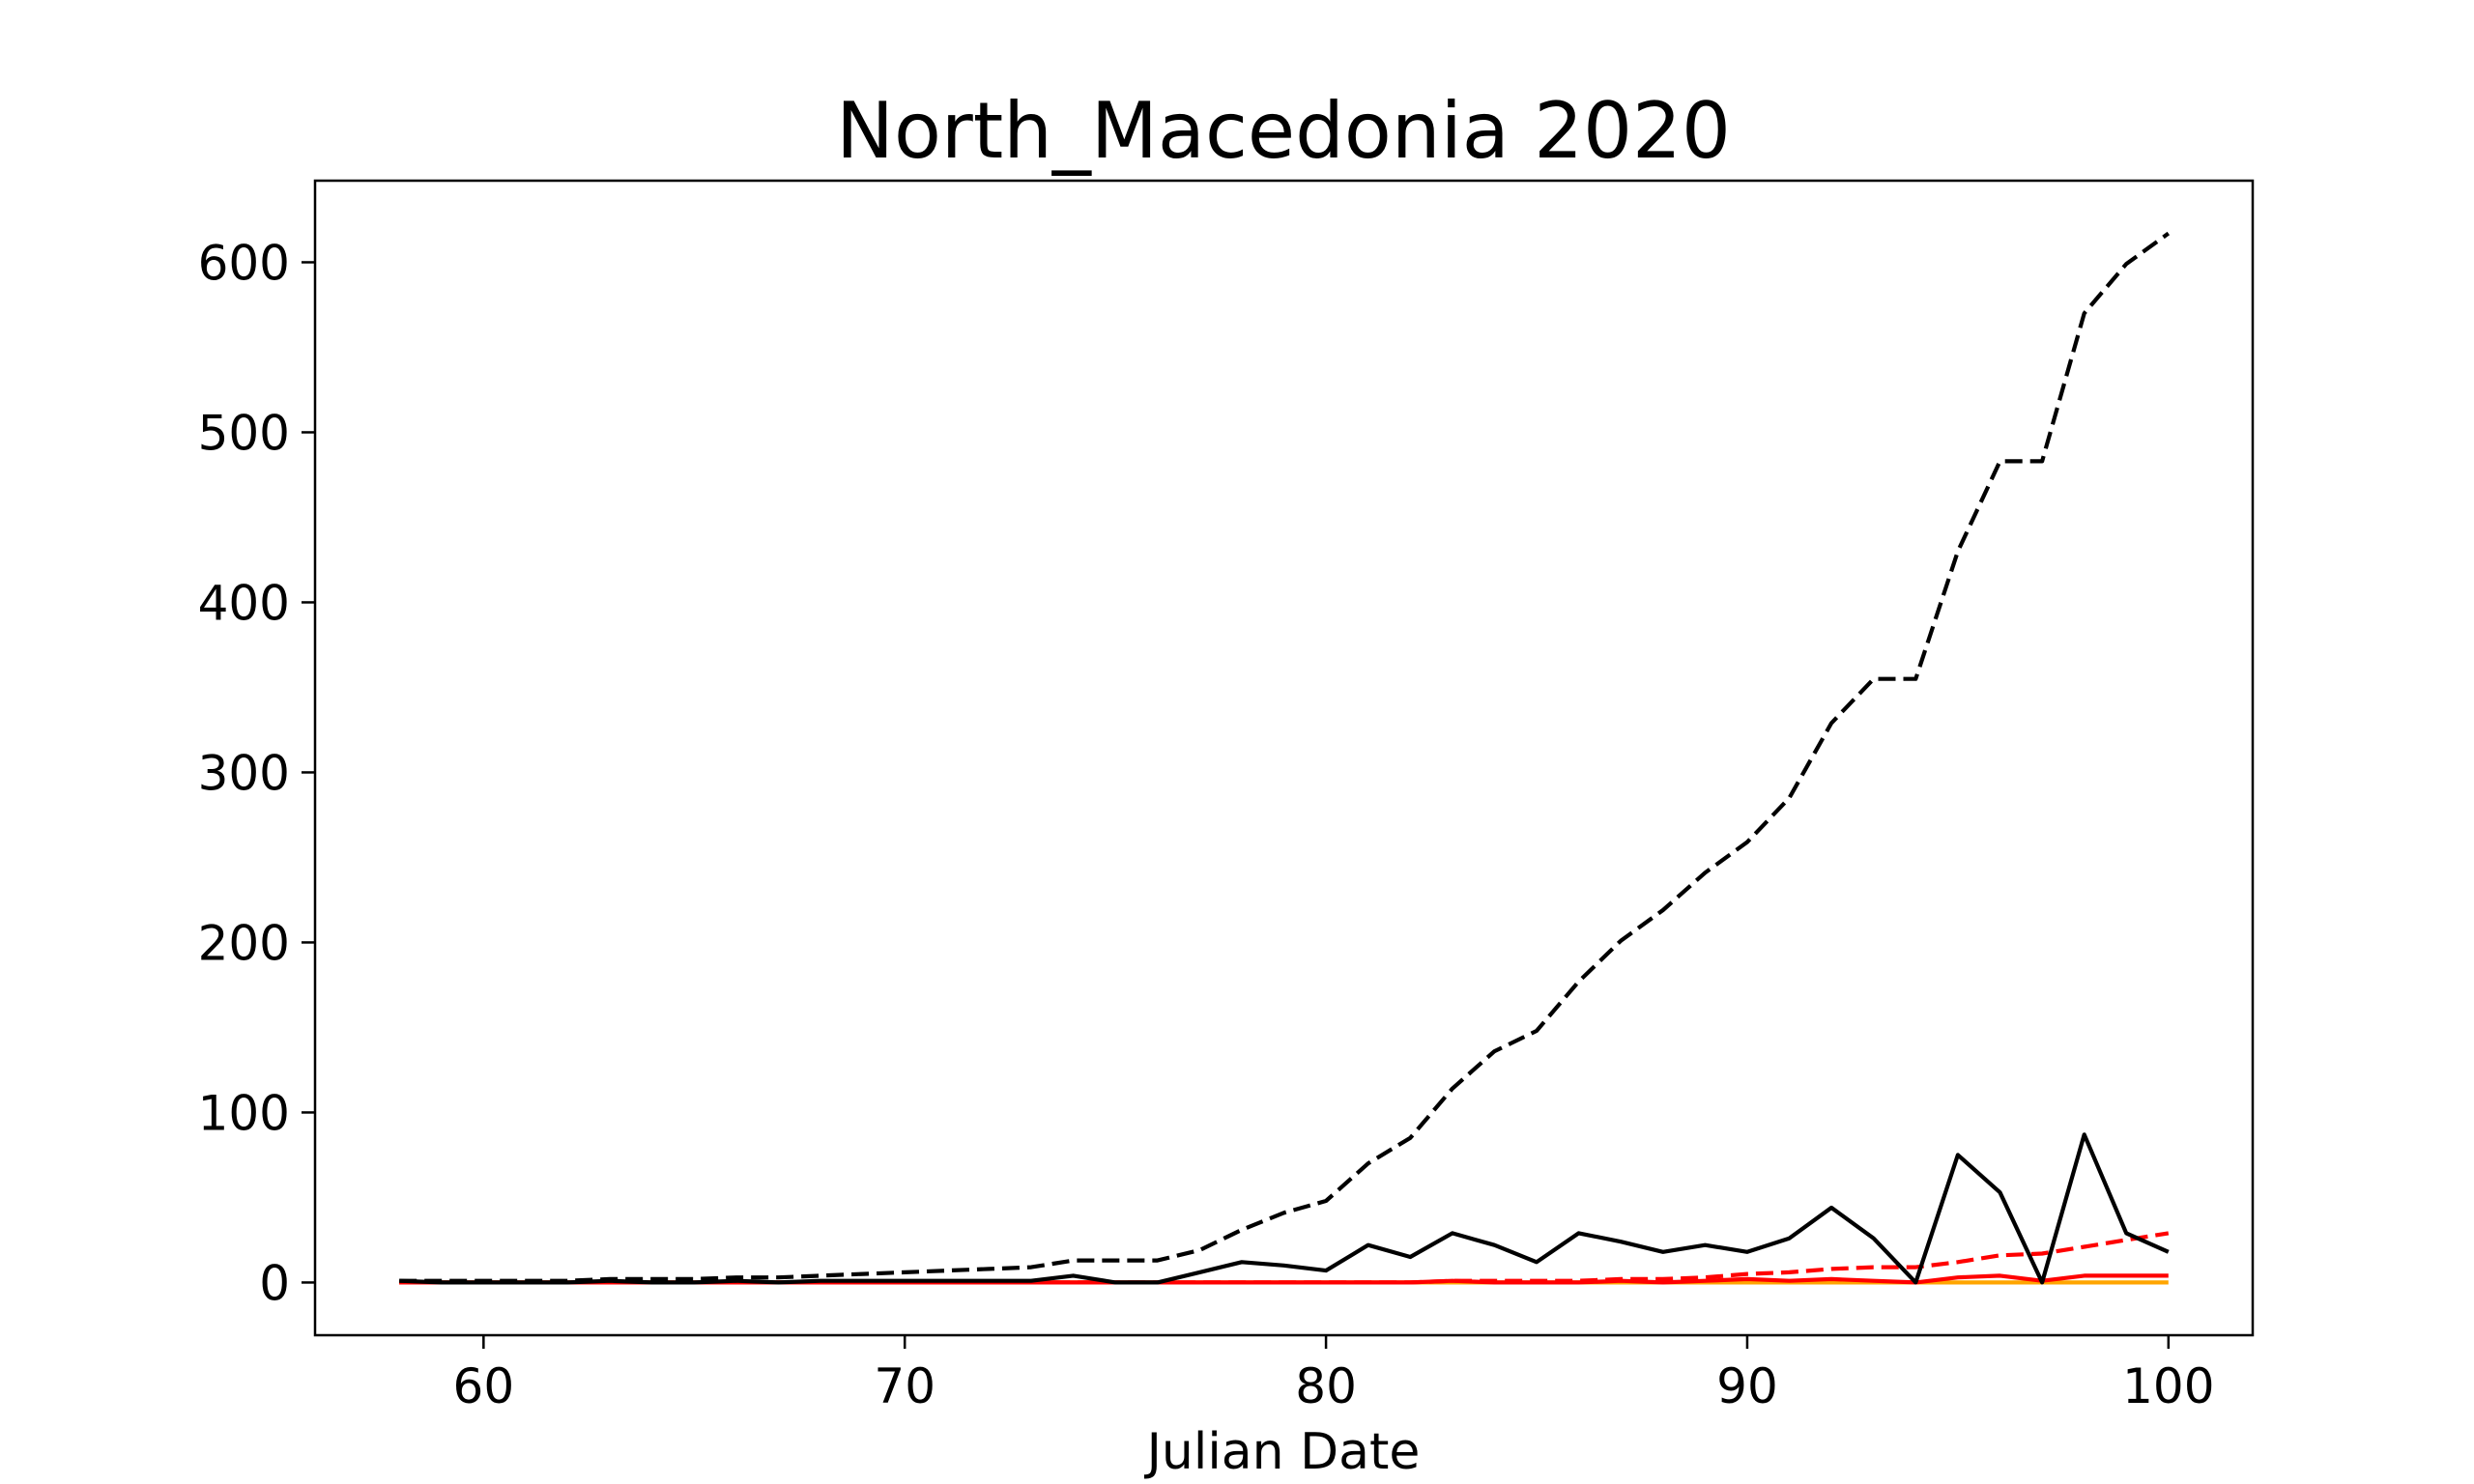  What do you see at coordinates (484, 1386) in the screenshot?
I see `x-tick-label: 60` at bounding box center [484, 1386].